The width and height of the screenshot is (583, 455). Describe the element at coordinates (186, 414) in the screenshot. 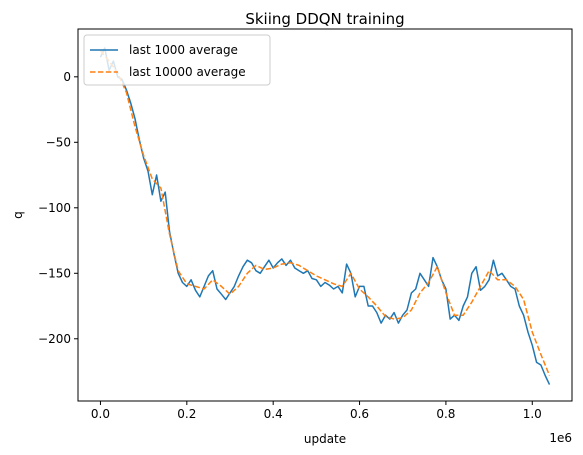

I see `x-tick-label: 0.2` at that location.